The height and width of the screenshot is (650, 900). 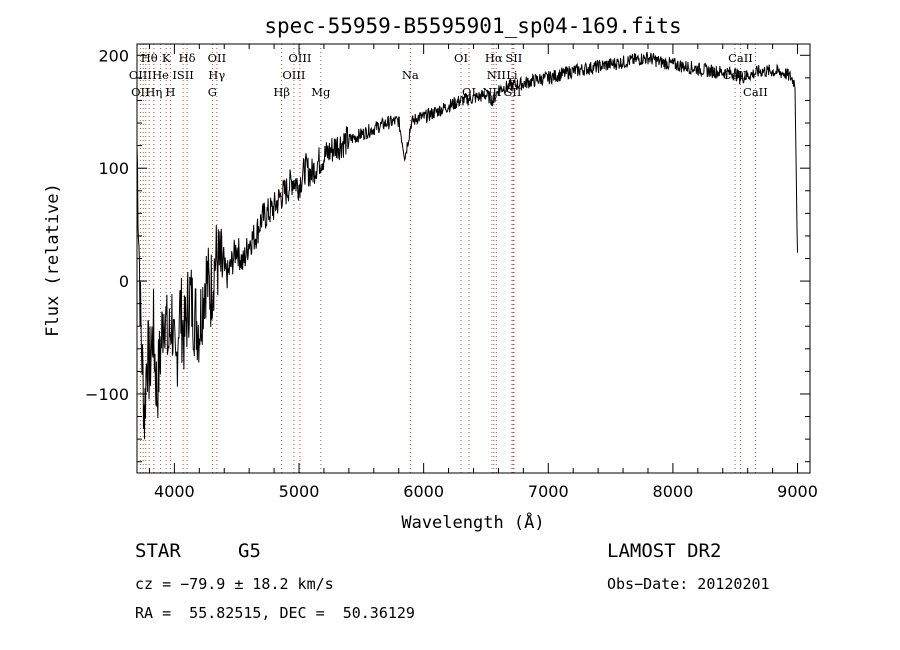 What do you see at coordinates (548, 491) in the screenshot?
I see `x-tick-label: 7000` at bounding box center [548, 491].